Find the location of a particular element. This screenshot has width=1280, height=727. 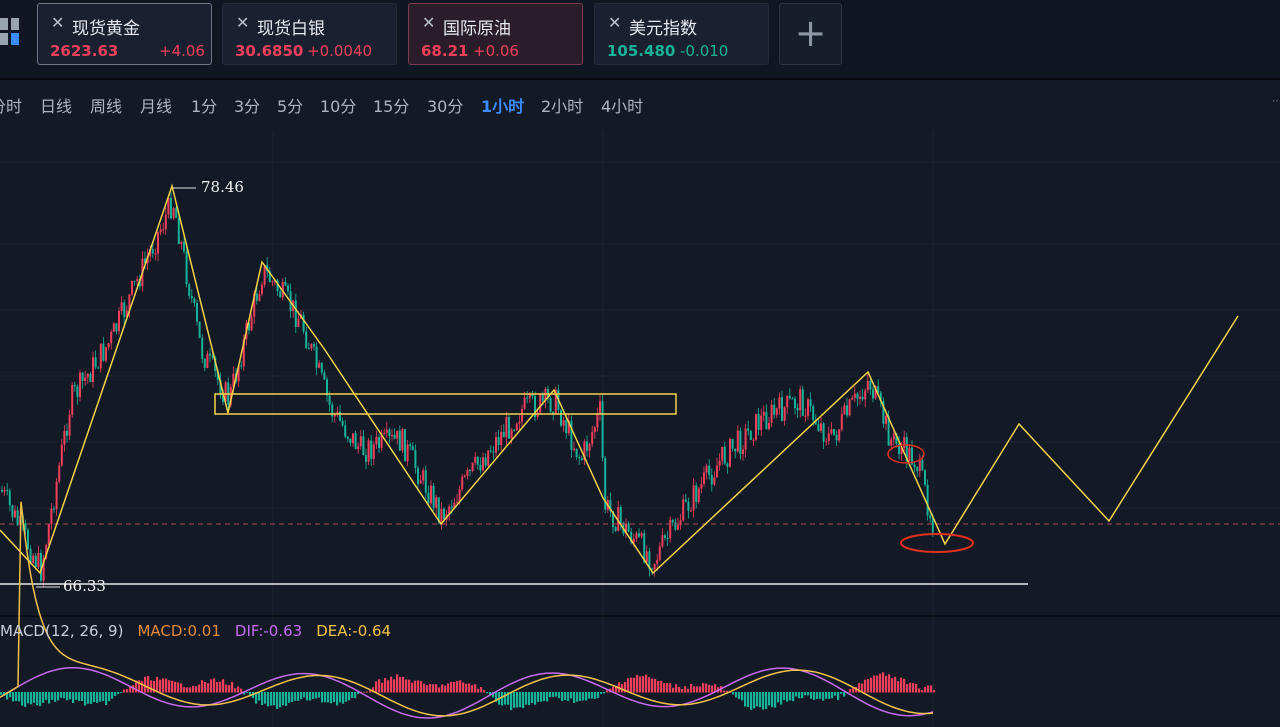

period-timeshare: 分时 is located at coordinates (11, 106).